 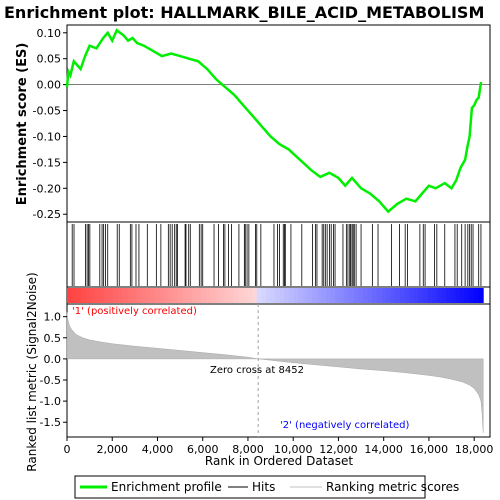 I want to click on x-tick-label: 2,000, so click(x=112, y=449).